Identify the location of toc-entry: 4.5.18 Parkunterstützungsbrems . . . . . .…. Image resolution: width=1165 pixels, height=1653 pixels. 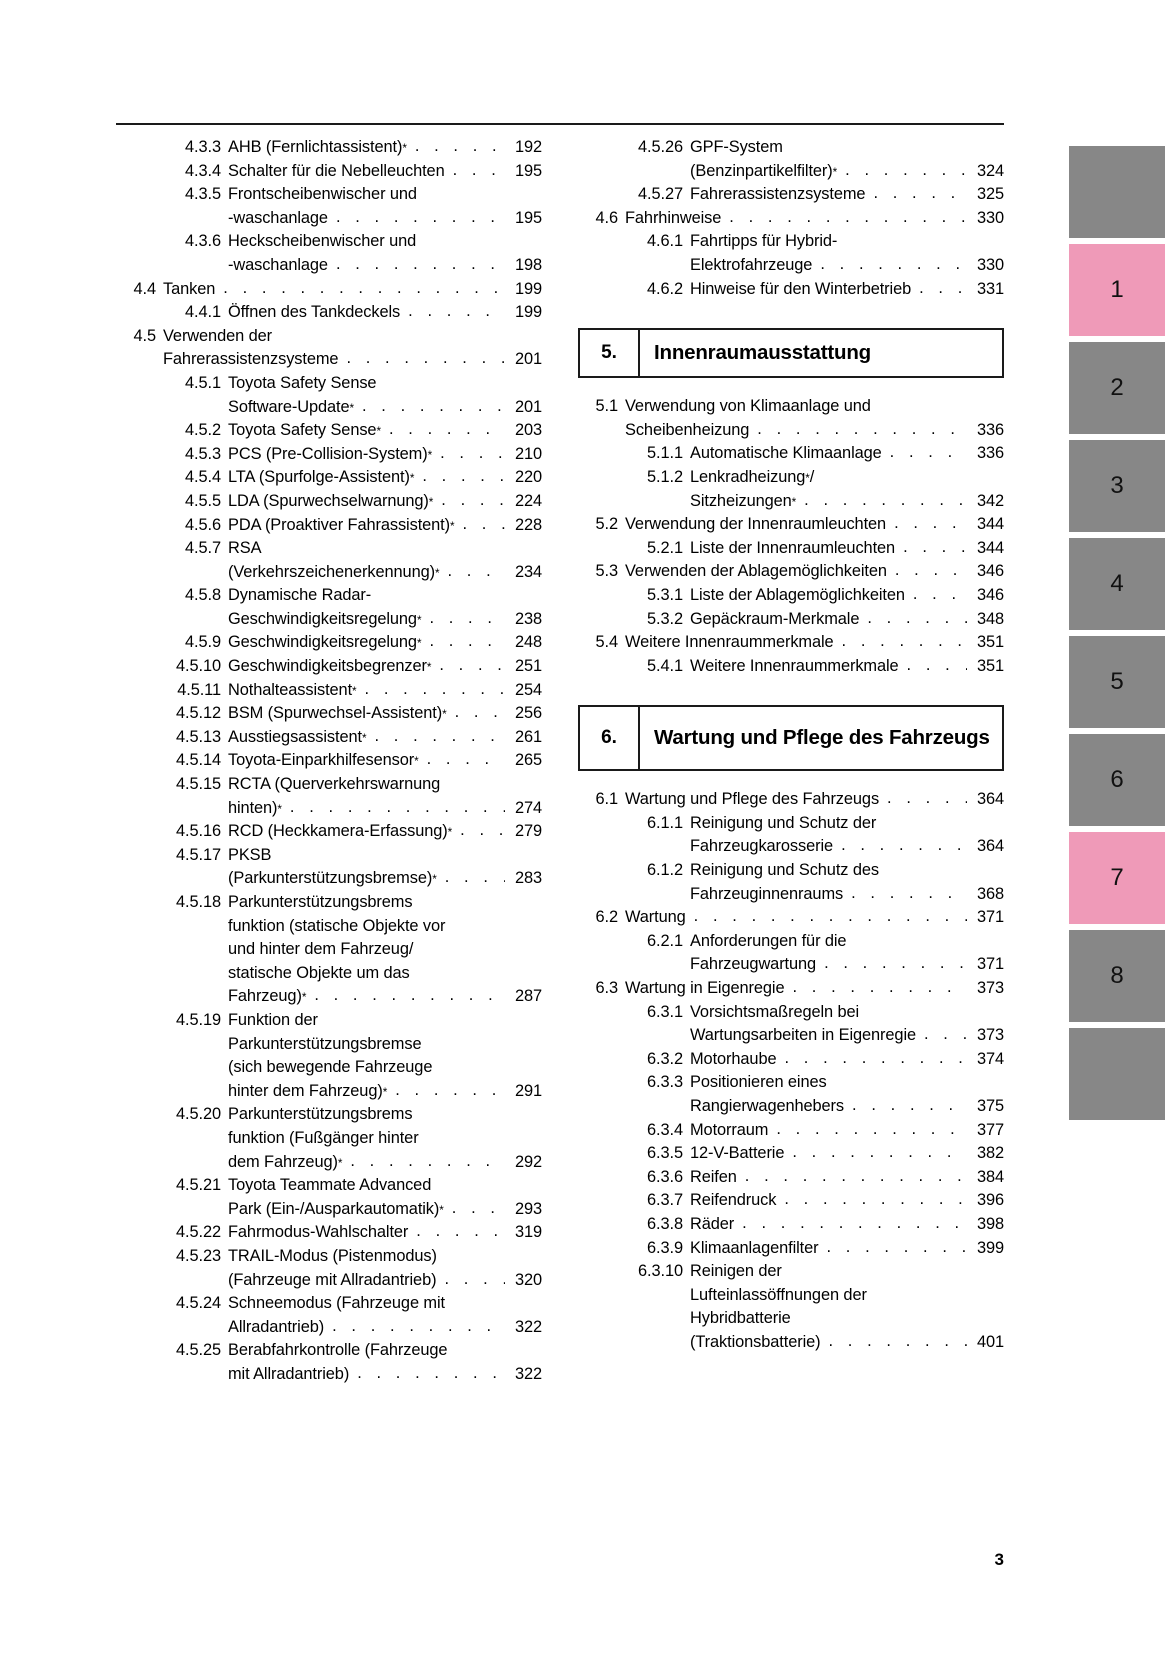
(345, 950).